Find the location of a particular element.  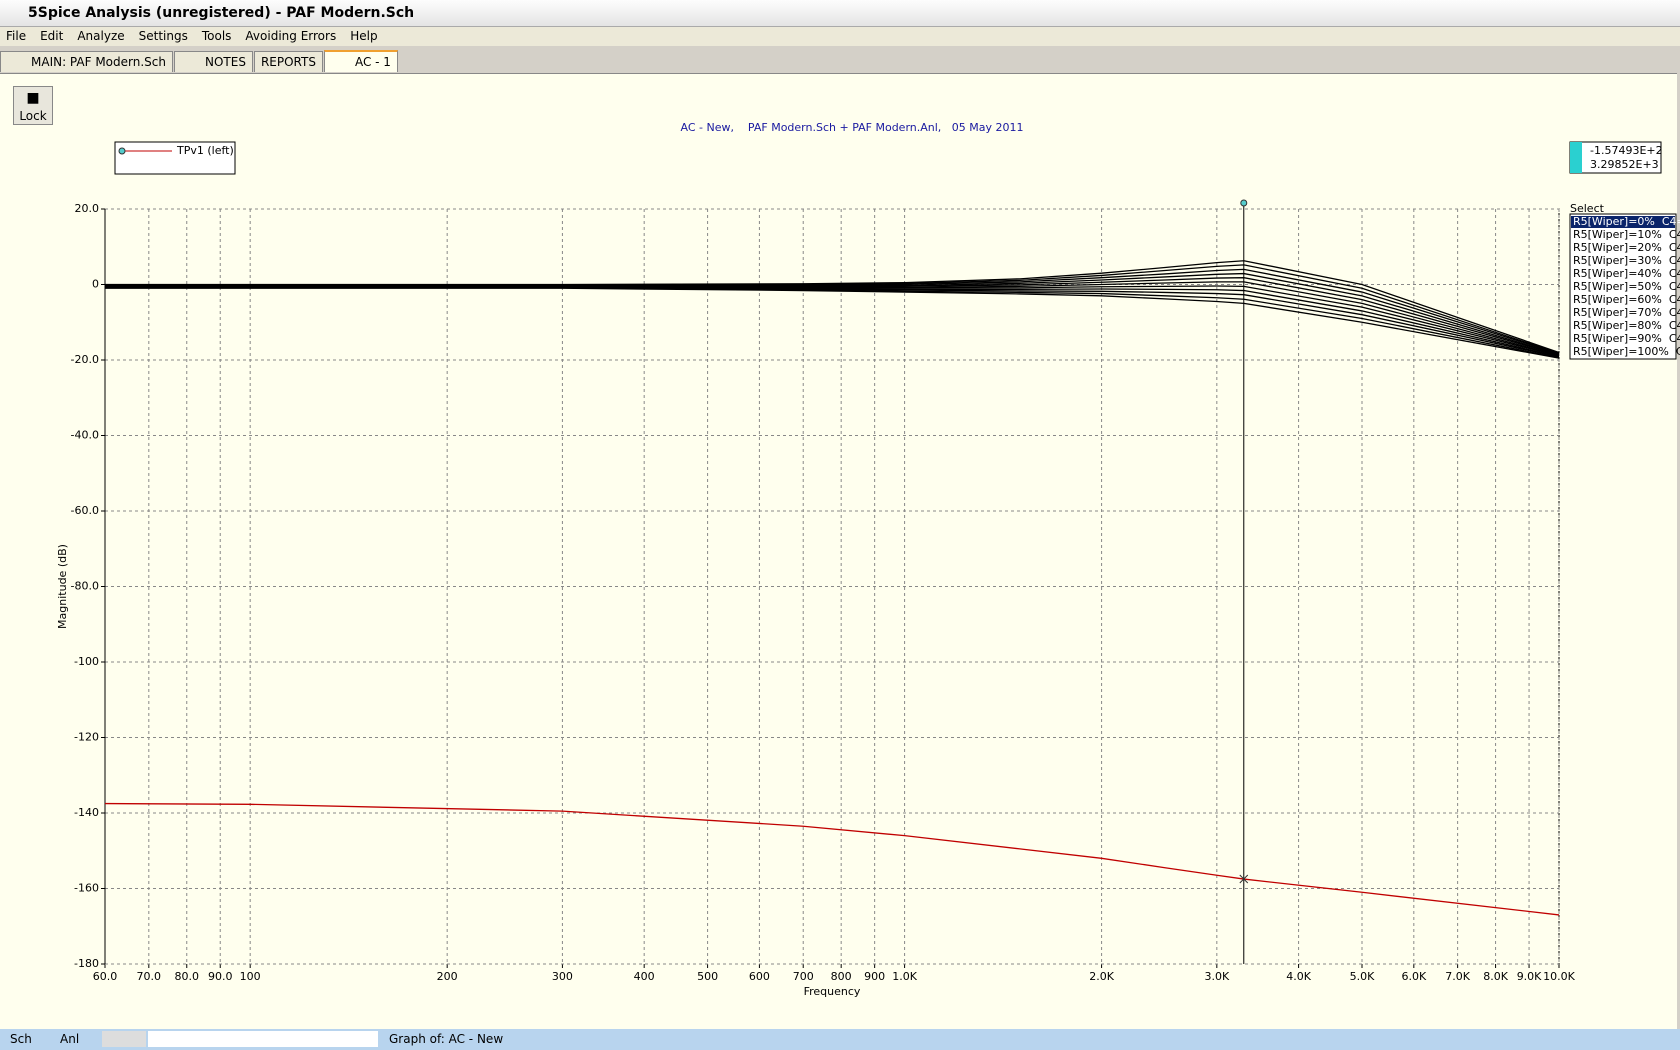

select-title: Select is located at coordinates (1587, 208).